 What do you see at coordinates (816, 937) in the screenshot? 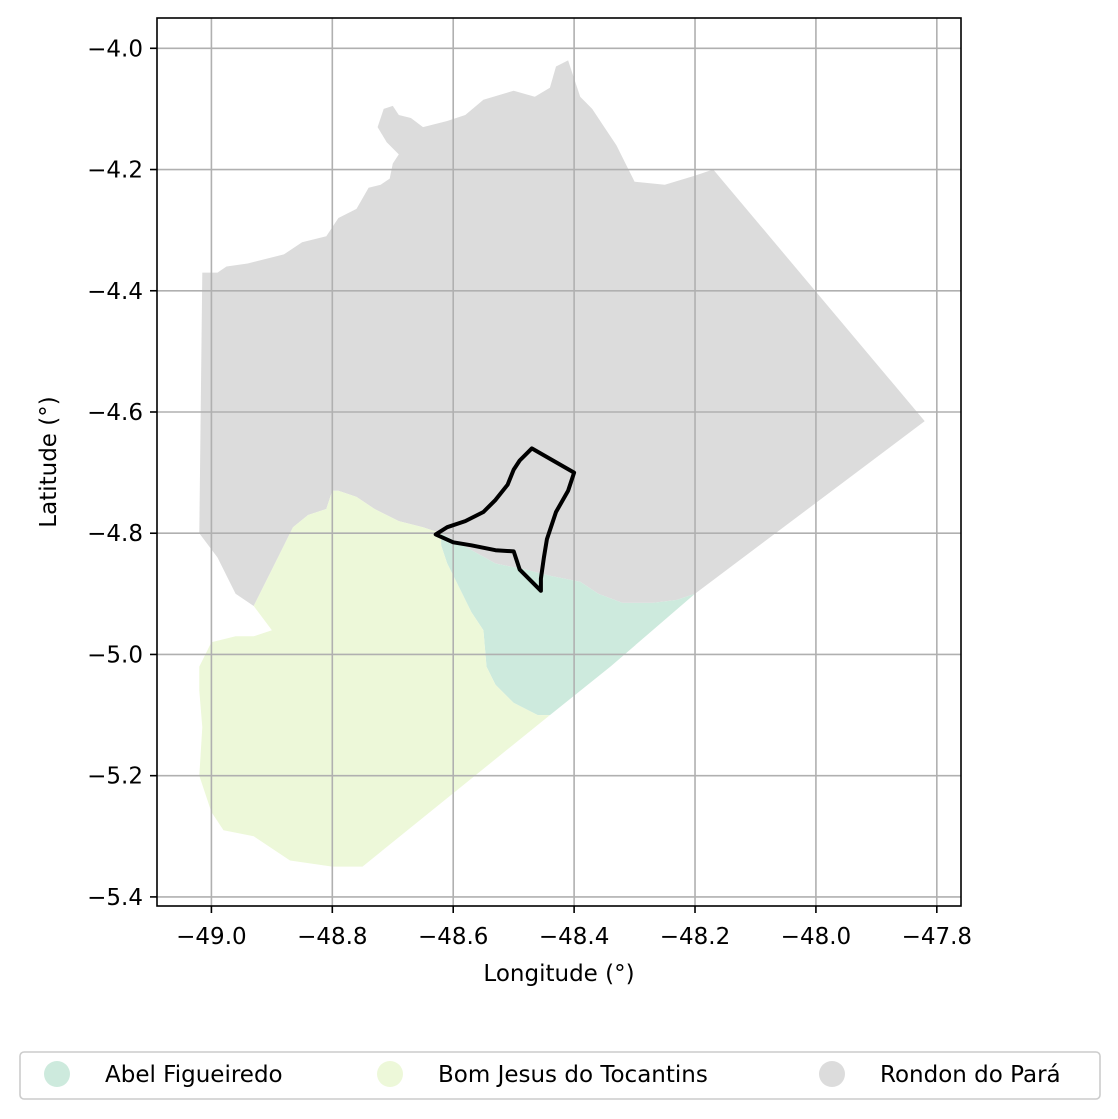
I see `x-tick-label: −48.0` at bounding box center [816, 937].